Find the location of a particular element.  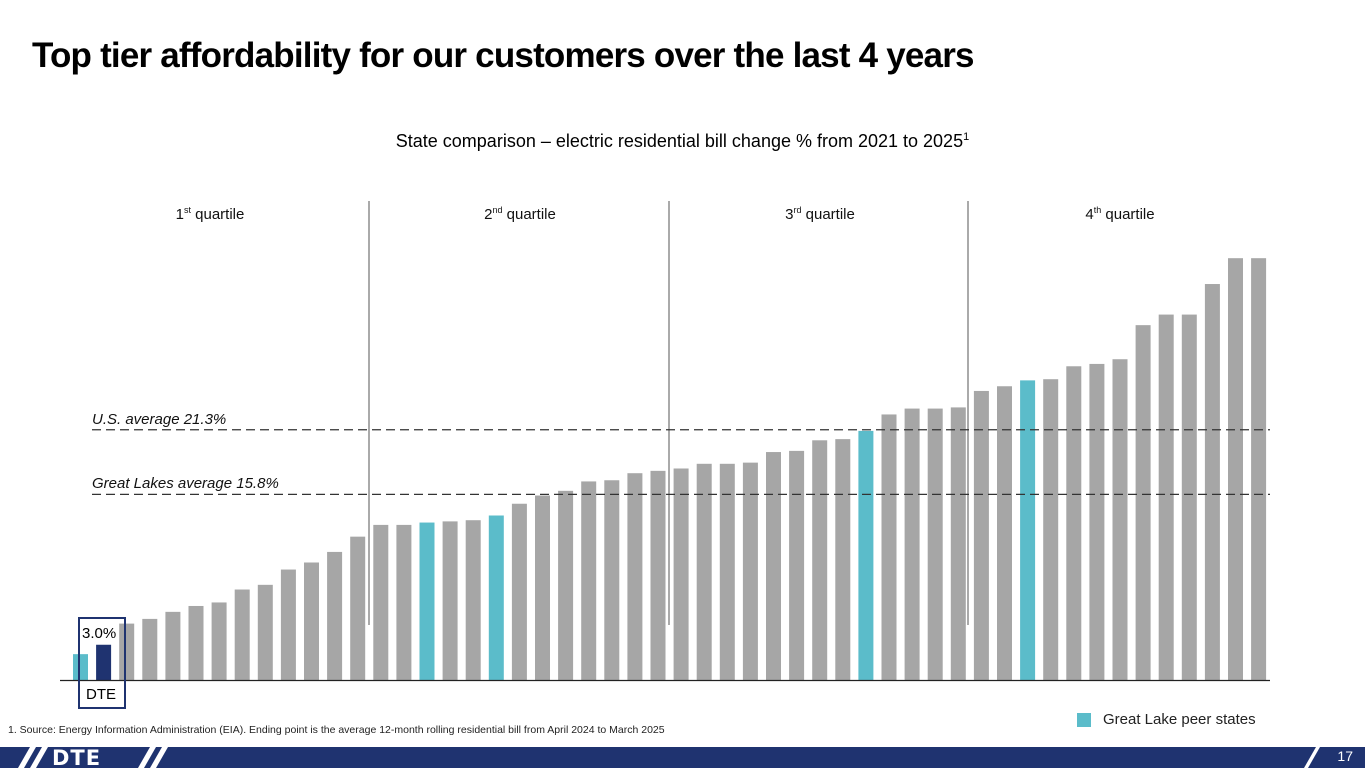

footer-bar is located at coordinates (682, 757).